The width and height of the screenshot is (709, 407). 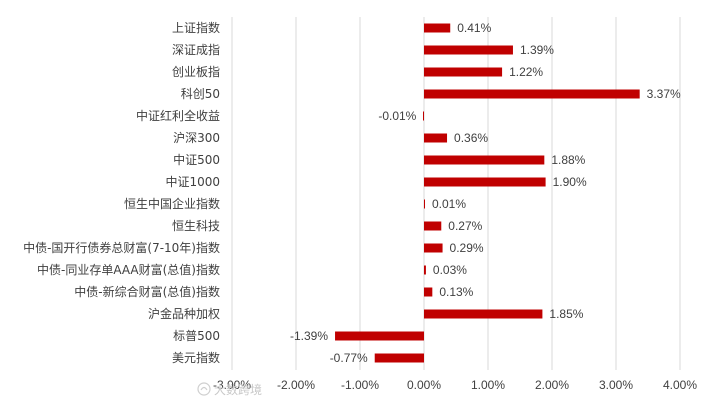 What do you see at coordinates (121, 247) in the screenshot?
I see `category-label: 中债-国开行债券总财富(7-10年)指数` at bounding box center [121, 247].